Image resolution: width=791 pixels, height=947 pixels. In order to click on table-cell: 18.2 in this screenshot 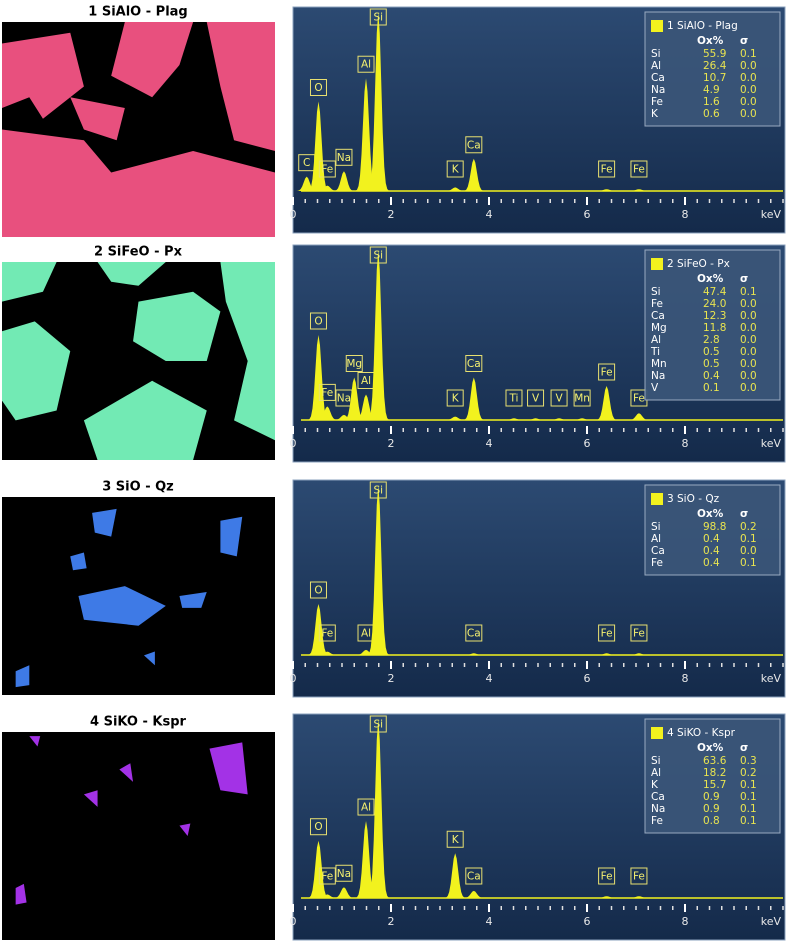, I will do `click(714, 773)`.